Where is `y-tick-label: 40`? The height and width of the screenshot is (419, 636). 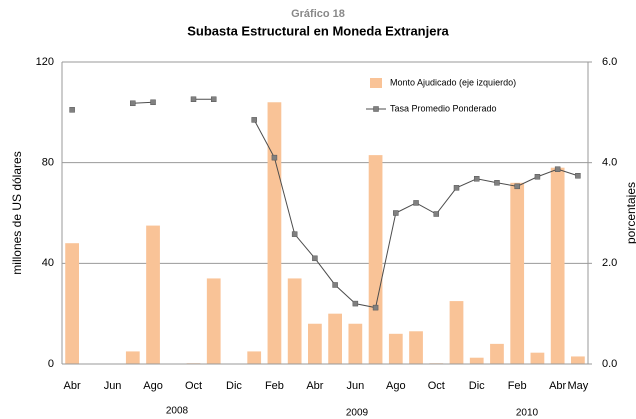 y-tick-label: 40 is located at coordinates (48, 263).